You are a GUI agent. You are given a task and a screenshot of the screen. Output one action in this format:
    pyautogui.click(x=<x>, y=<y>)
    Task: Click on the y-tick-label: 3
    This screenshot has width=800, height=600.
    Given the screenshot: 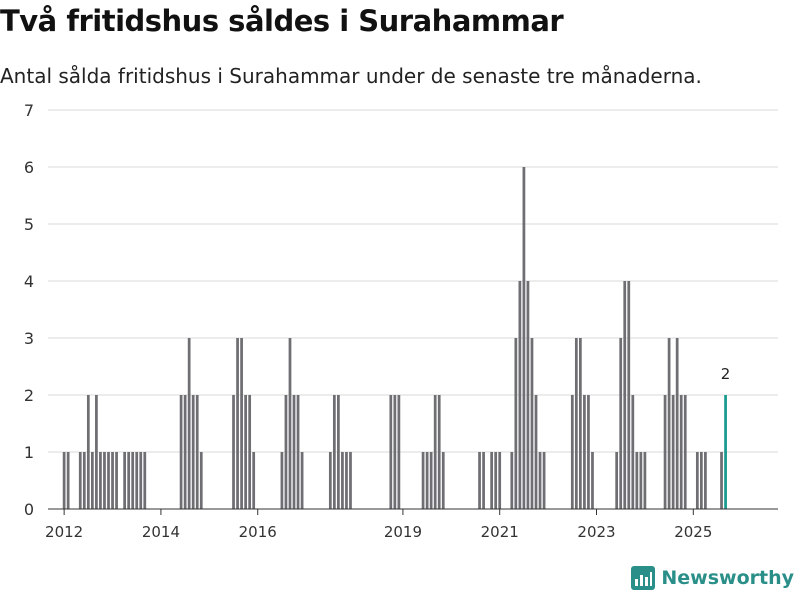 What is the action you would take?
    pyautogui.click(x=29, y=338)
    